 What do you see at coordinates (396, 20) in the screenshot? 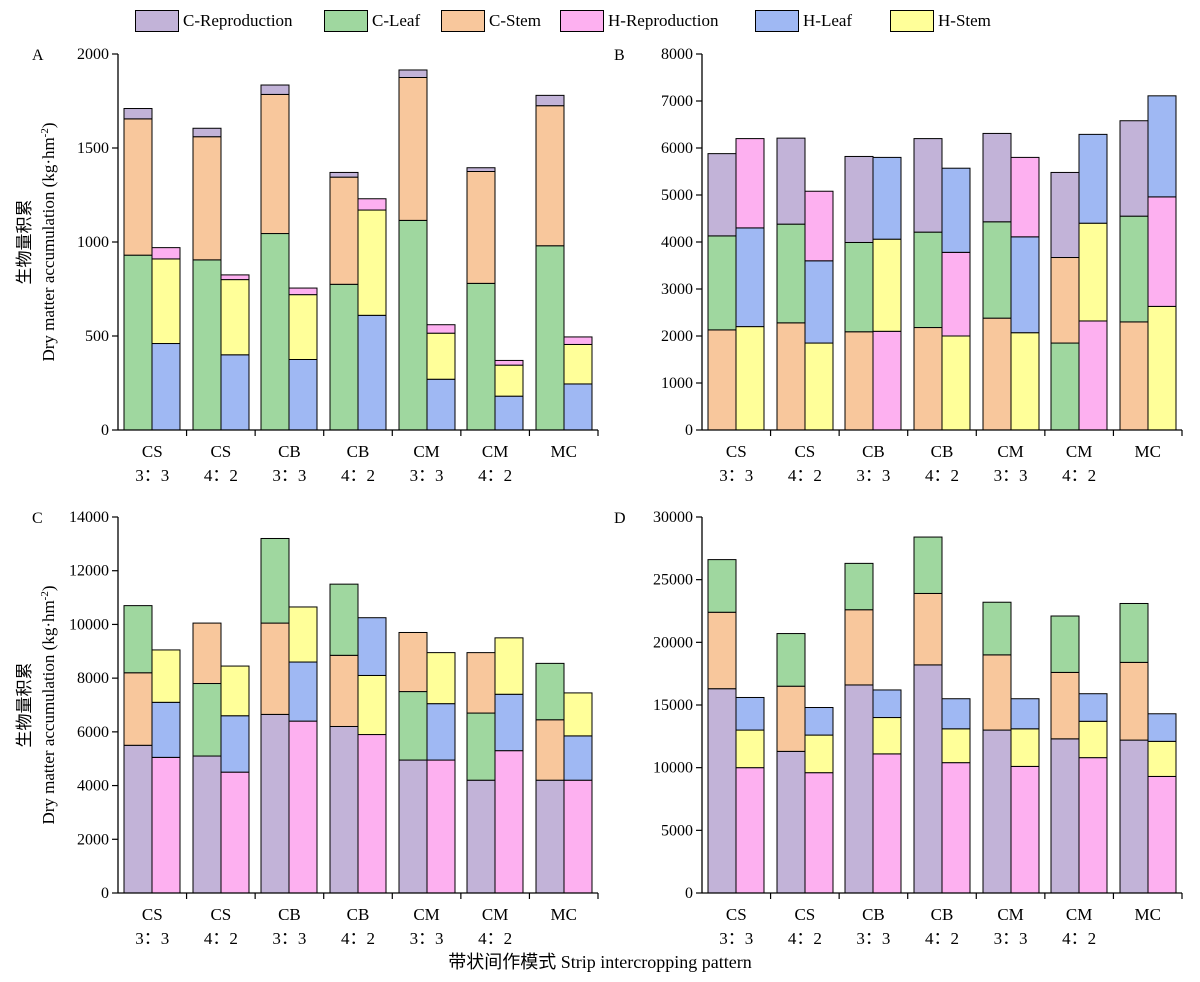
I see `legend-label: C-Leaf` at bounding box center [396, 20].